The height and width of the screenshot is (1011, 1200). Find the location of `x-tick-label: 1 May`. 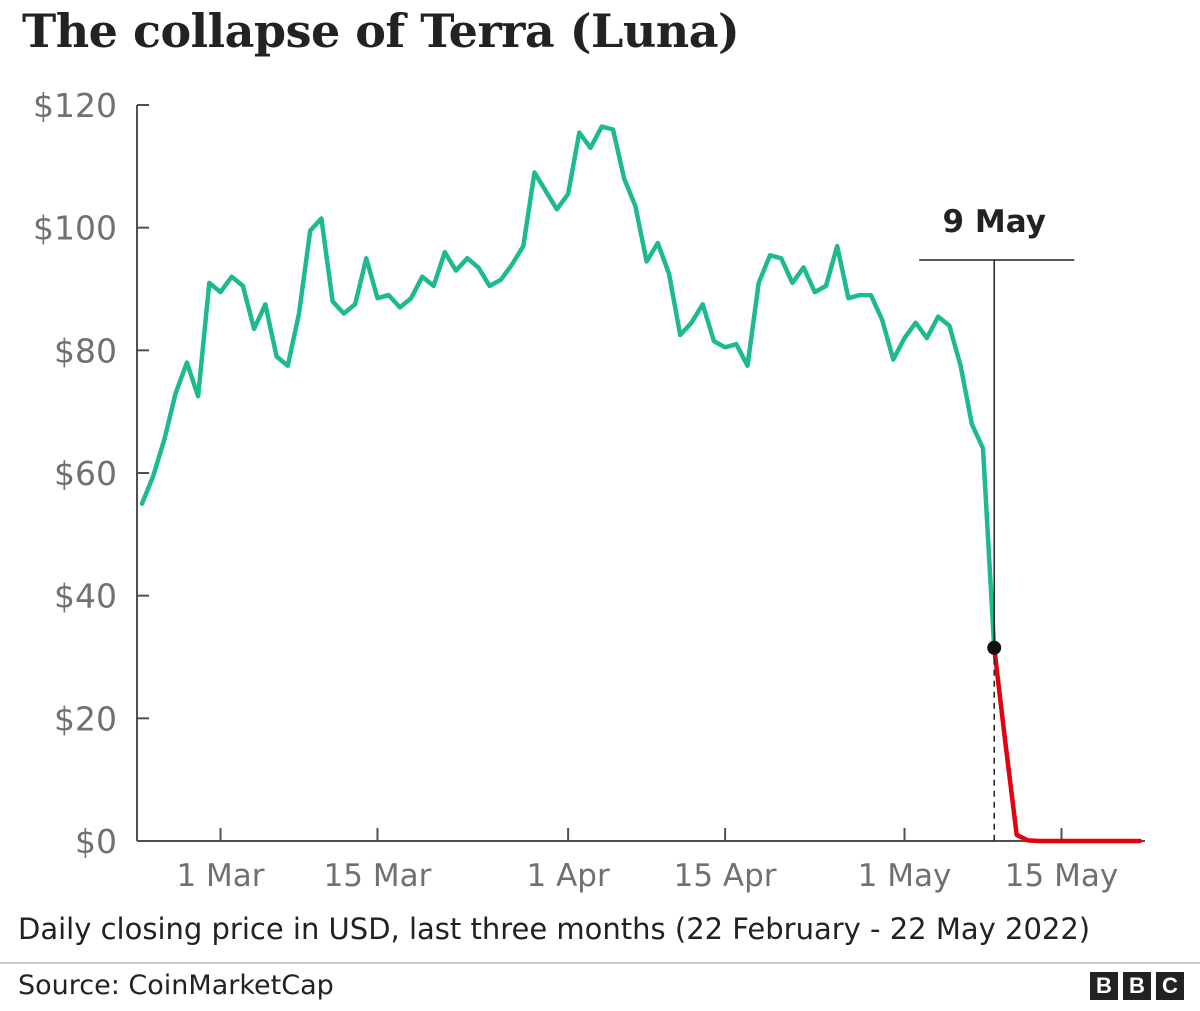

x-tick-label: 1 May is located at coordinates (905, 876).